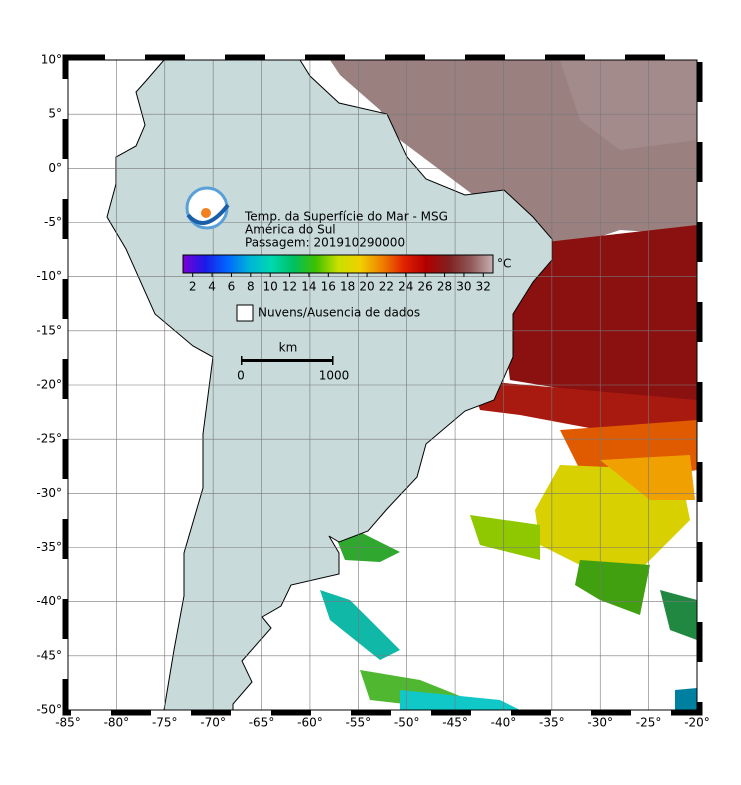 The height and width of the screenshot is (785, 741). What do you see at coordinates (444, 287) in the screenshot?
I see `colorbar-tick-label: 28` at bounding box center [444, 287].